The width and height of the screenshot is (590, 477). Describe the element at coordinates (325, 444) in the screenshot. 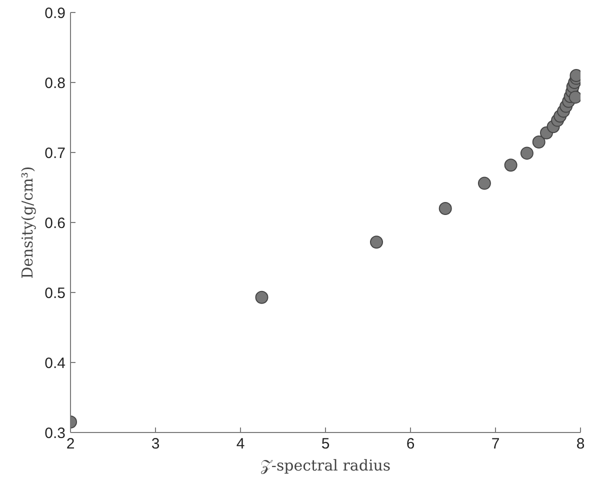

I see `x-tick-label: 5` at that location.